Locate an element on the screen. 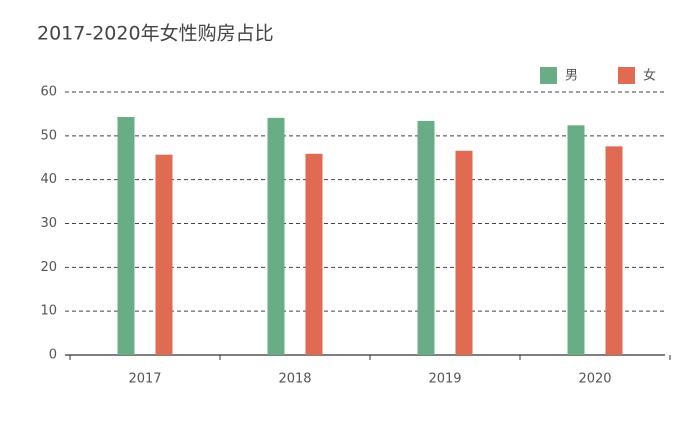 This screenshot has height=427, width=700. y-tick-label: 40 is located at coordinates (48, 179).